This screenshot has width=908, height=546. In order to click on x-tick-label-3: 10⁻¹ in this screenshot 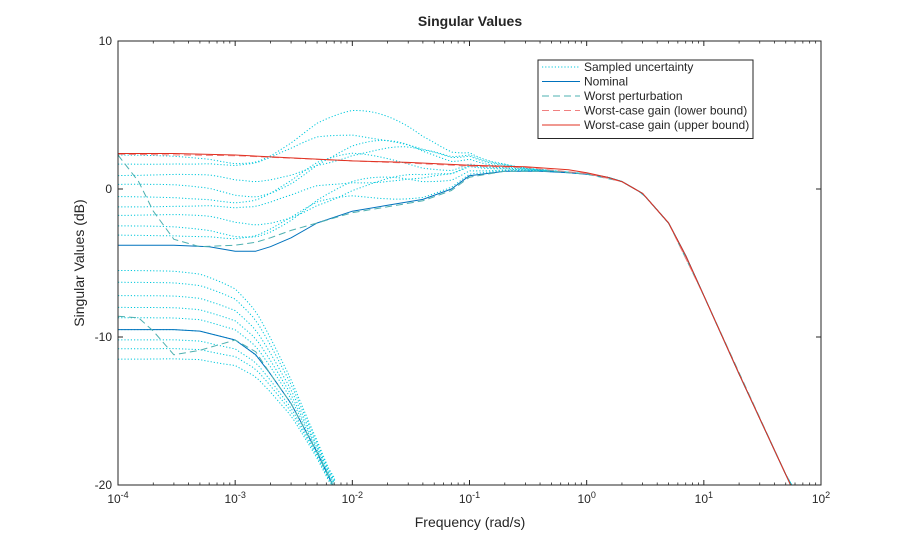, I will do `click(469, 498)`.